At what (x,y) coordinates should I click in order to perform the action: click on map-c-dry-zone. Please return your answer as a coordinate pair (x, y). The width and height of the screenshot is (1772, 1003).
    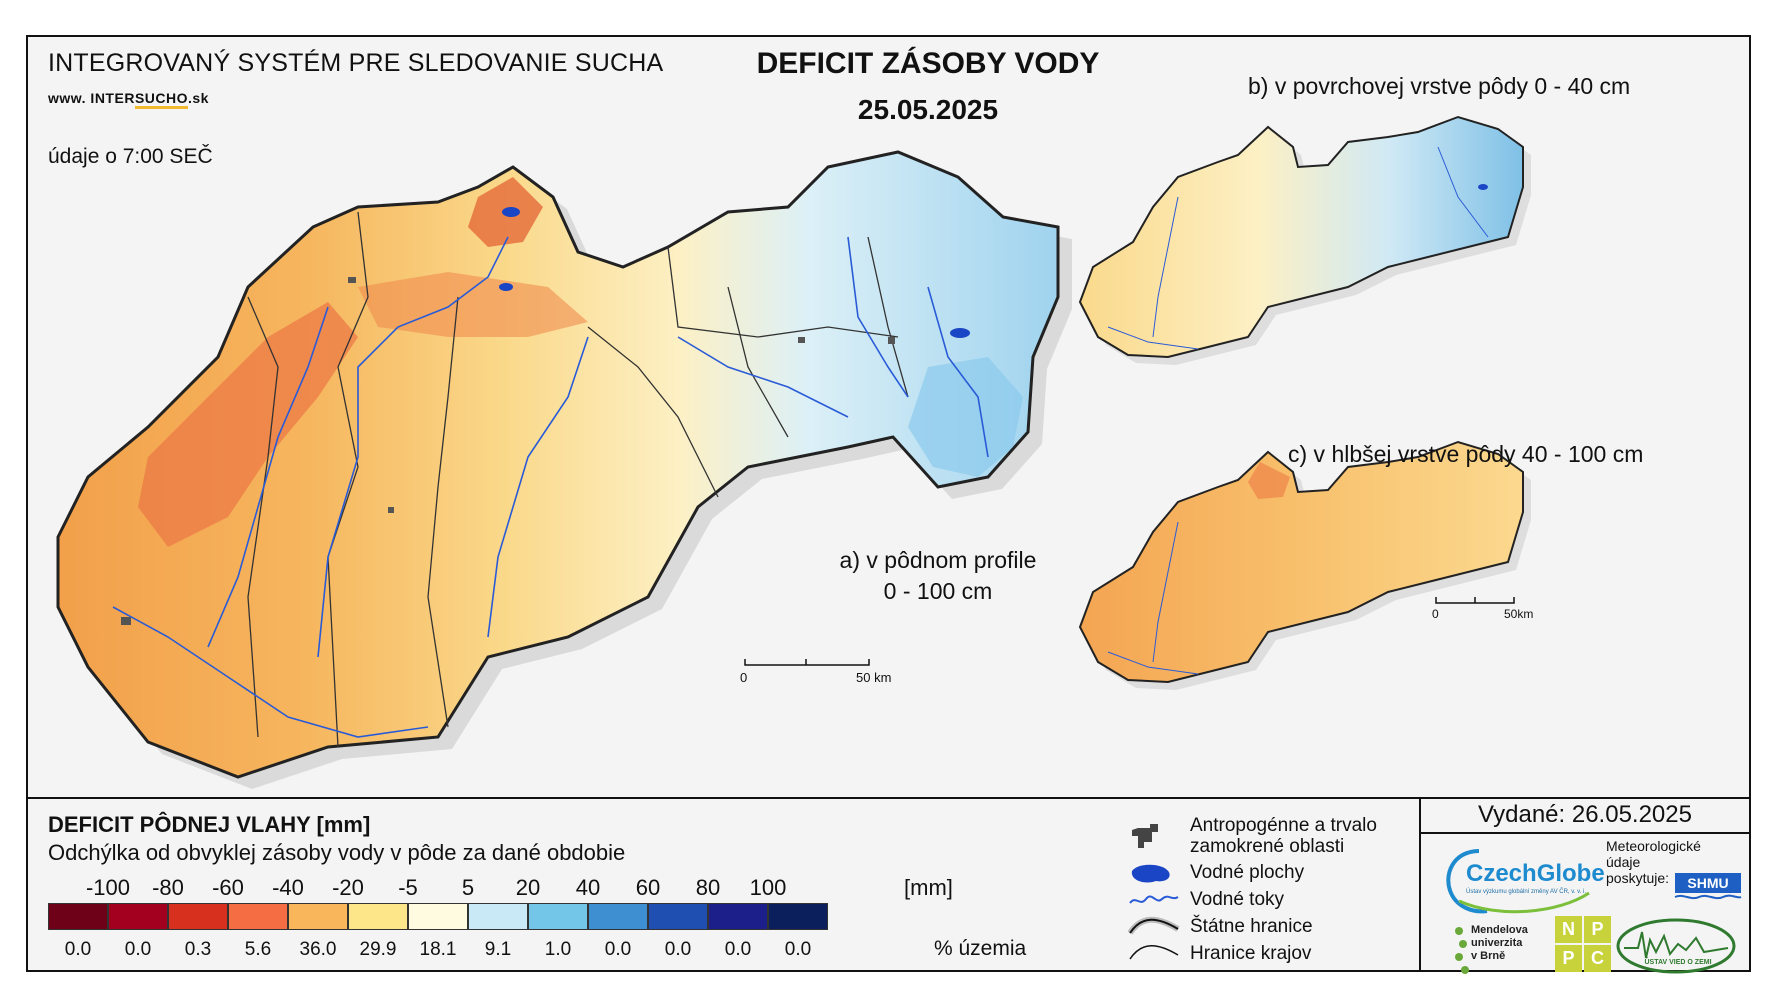
    Looking at the image, I should click on (1269, 480).